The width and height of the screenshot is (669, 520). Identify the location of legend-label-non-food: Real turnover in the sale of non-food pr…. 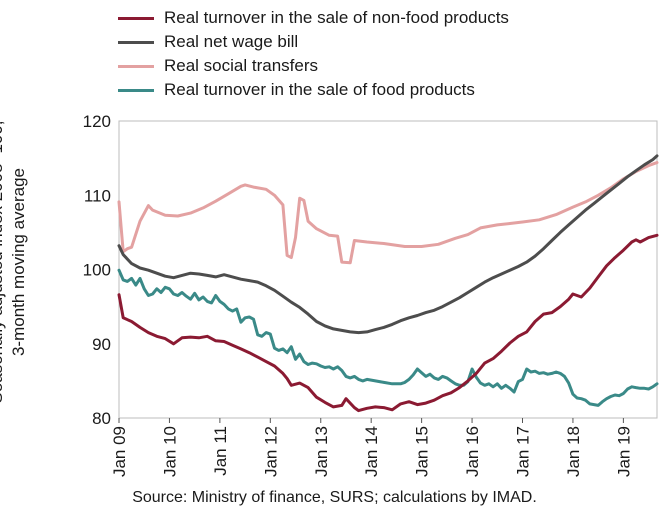
(336, 17).